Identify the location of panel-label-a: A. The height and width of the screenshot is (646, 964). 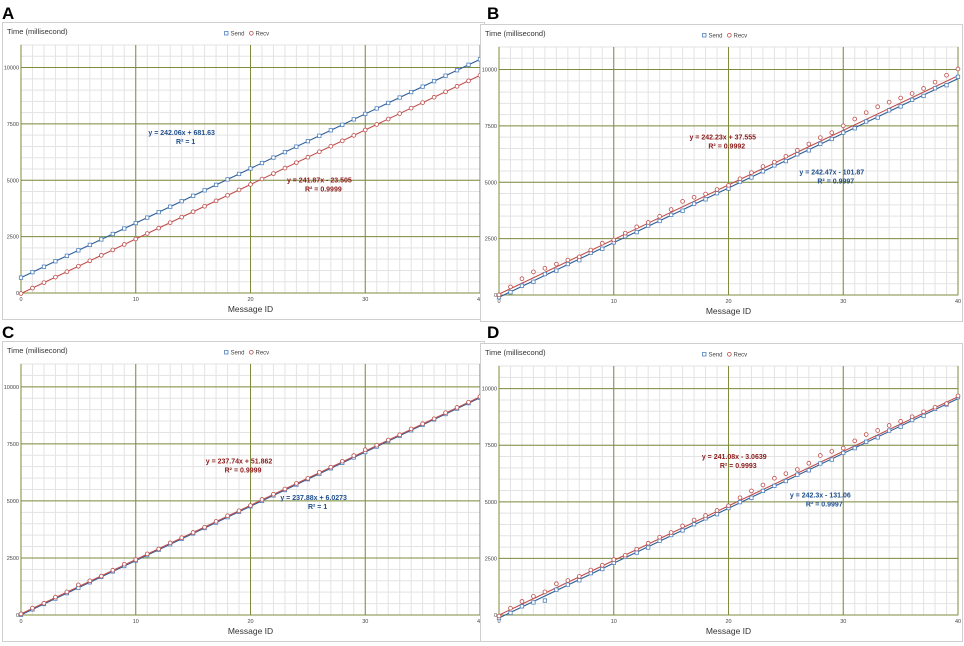
(8, 13).